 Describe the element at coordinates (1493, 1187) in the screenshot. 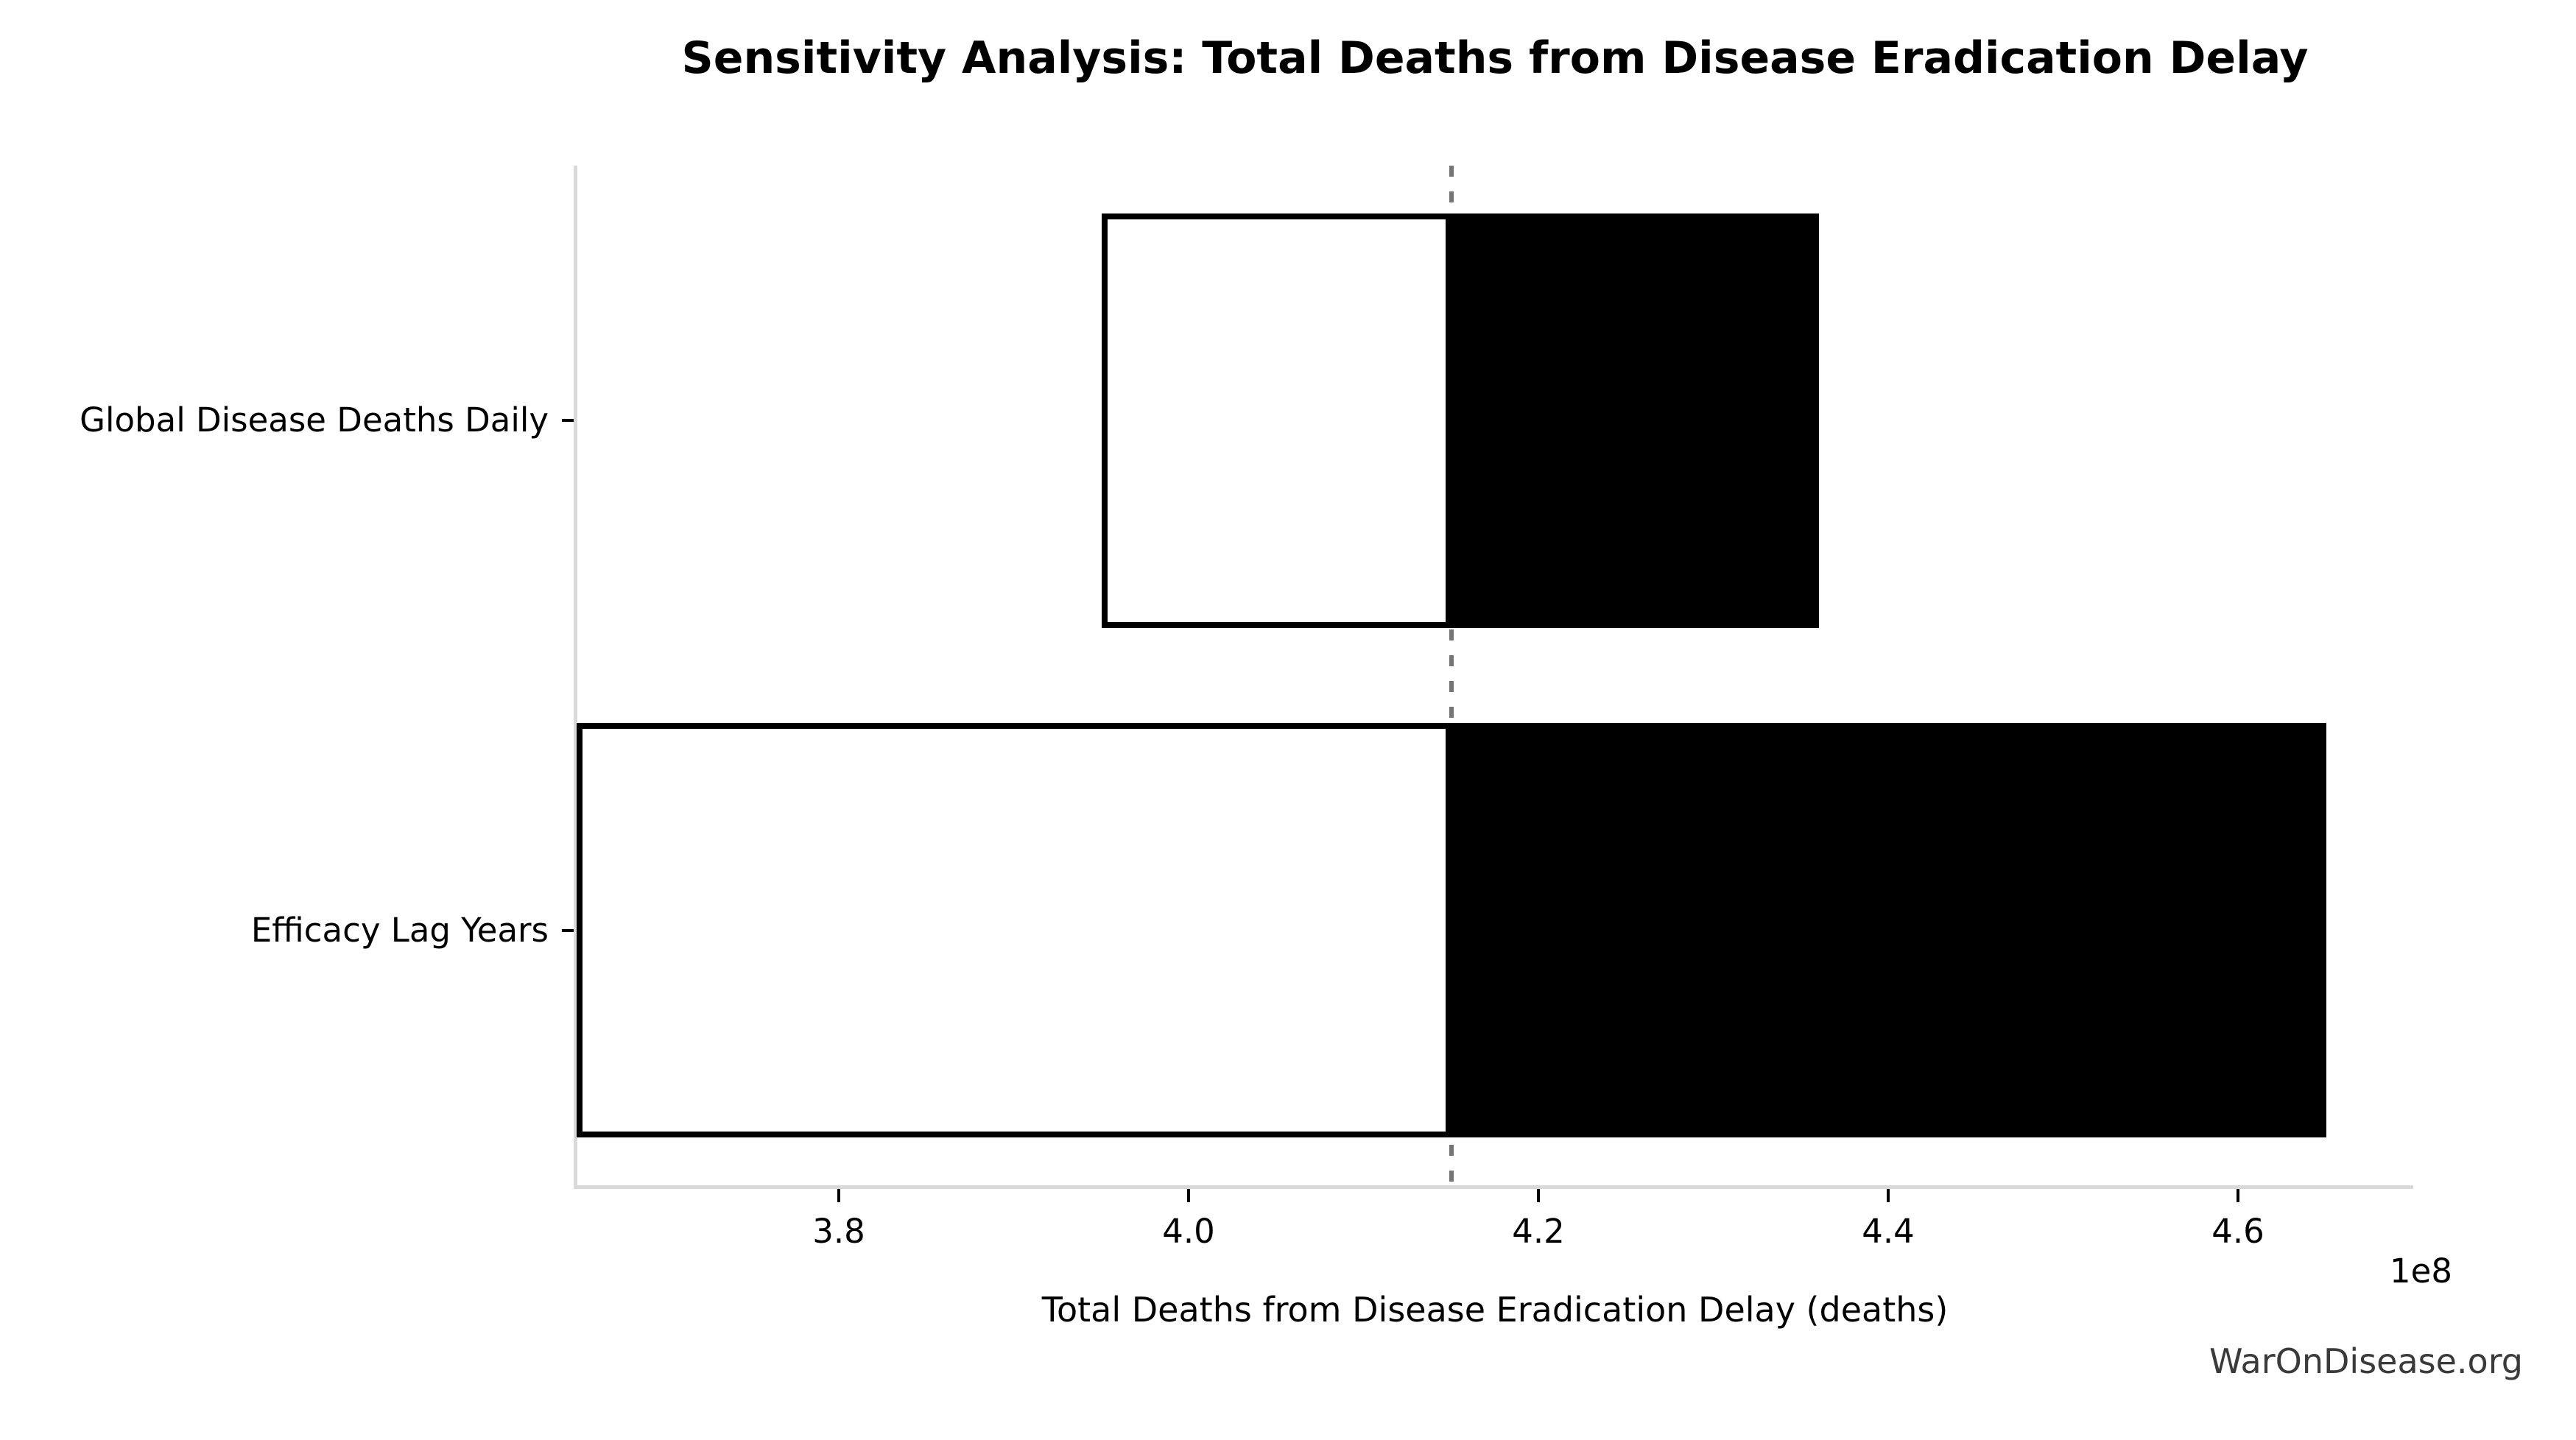

I see `x-axis-spine` at that location.